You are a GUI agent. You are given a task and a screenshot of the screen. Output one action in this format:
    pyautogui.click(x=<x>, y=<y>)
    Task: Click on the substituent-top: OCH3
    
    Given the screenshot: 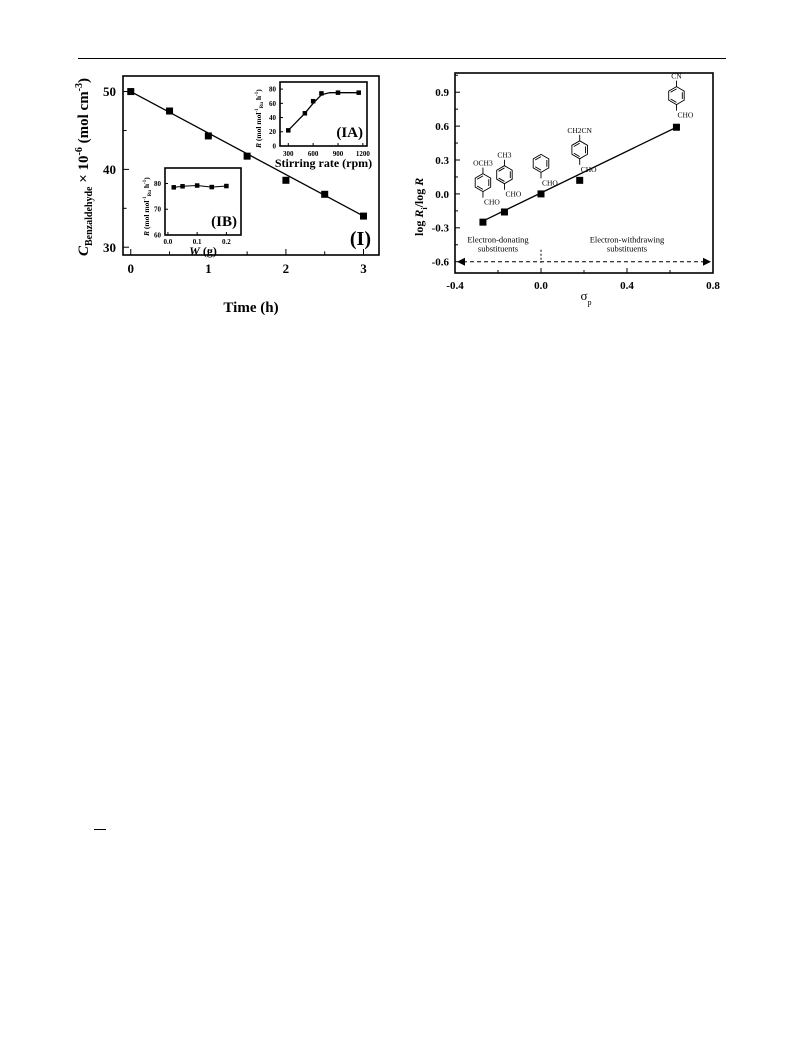 What is the action you would take?
    pyautogui.click(x=483, y=163)
    